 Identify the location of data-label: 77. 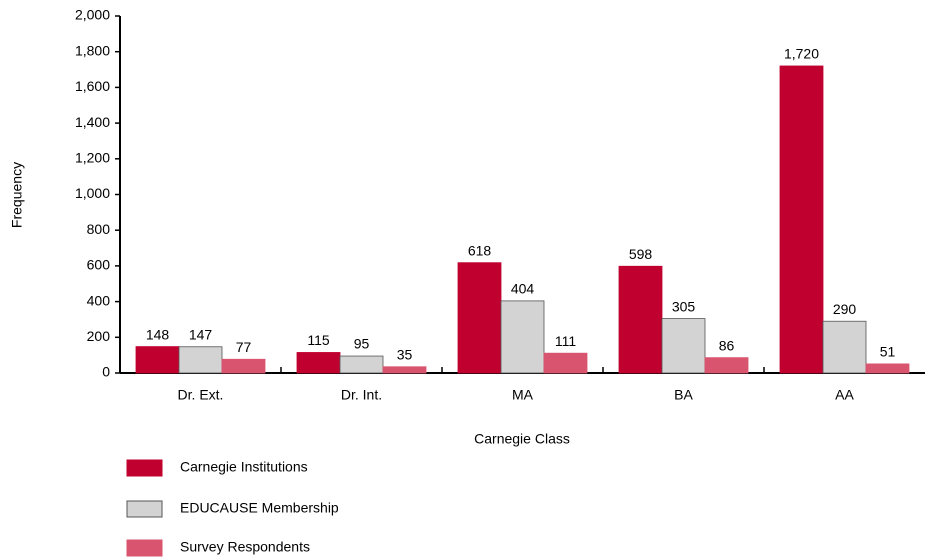
(244, 347).